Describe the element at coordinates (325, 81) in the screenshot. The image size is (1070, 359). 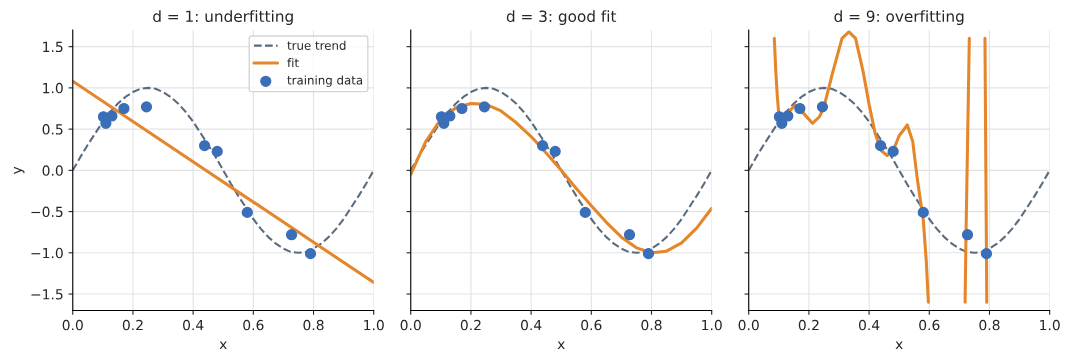
I see `legend-label: training data` at that location.